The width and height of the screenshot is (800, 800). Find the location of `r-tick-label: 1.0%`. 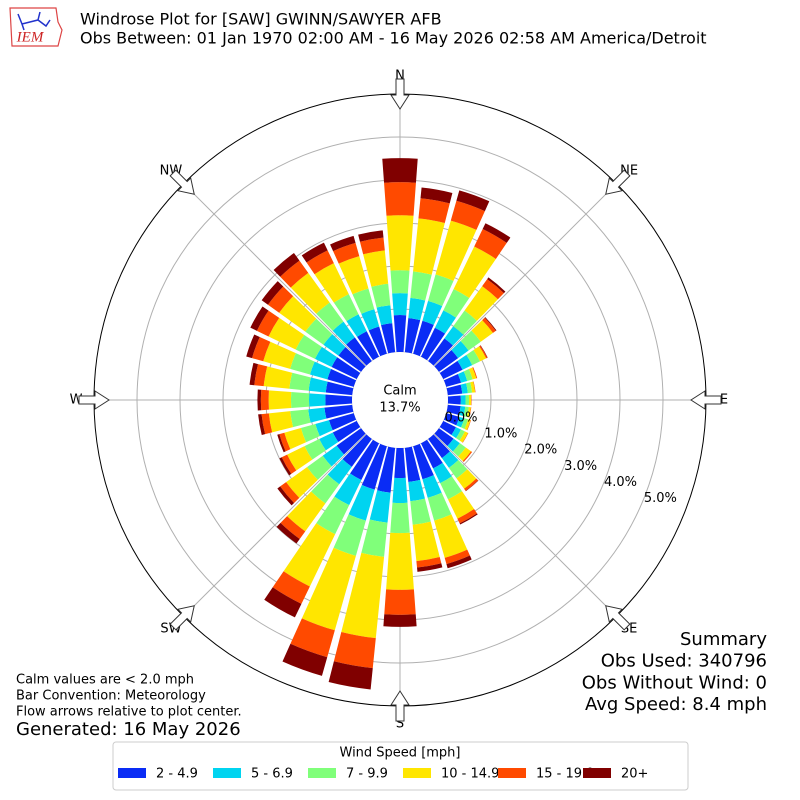

r-tick-label: 1.0% is located at coordinates (500, 434).